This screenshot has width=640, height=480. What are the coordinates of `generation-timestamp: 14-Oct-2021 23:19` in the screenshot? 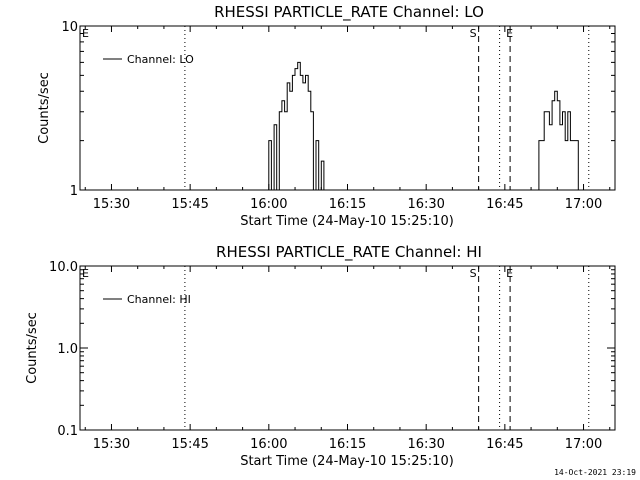 It's located at (595, 472).